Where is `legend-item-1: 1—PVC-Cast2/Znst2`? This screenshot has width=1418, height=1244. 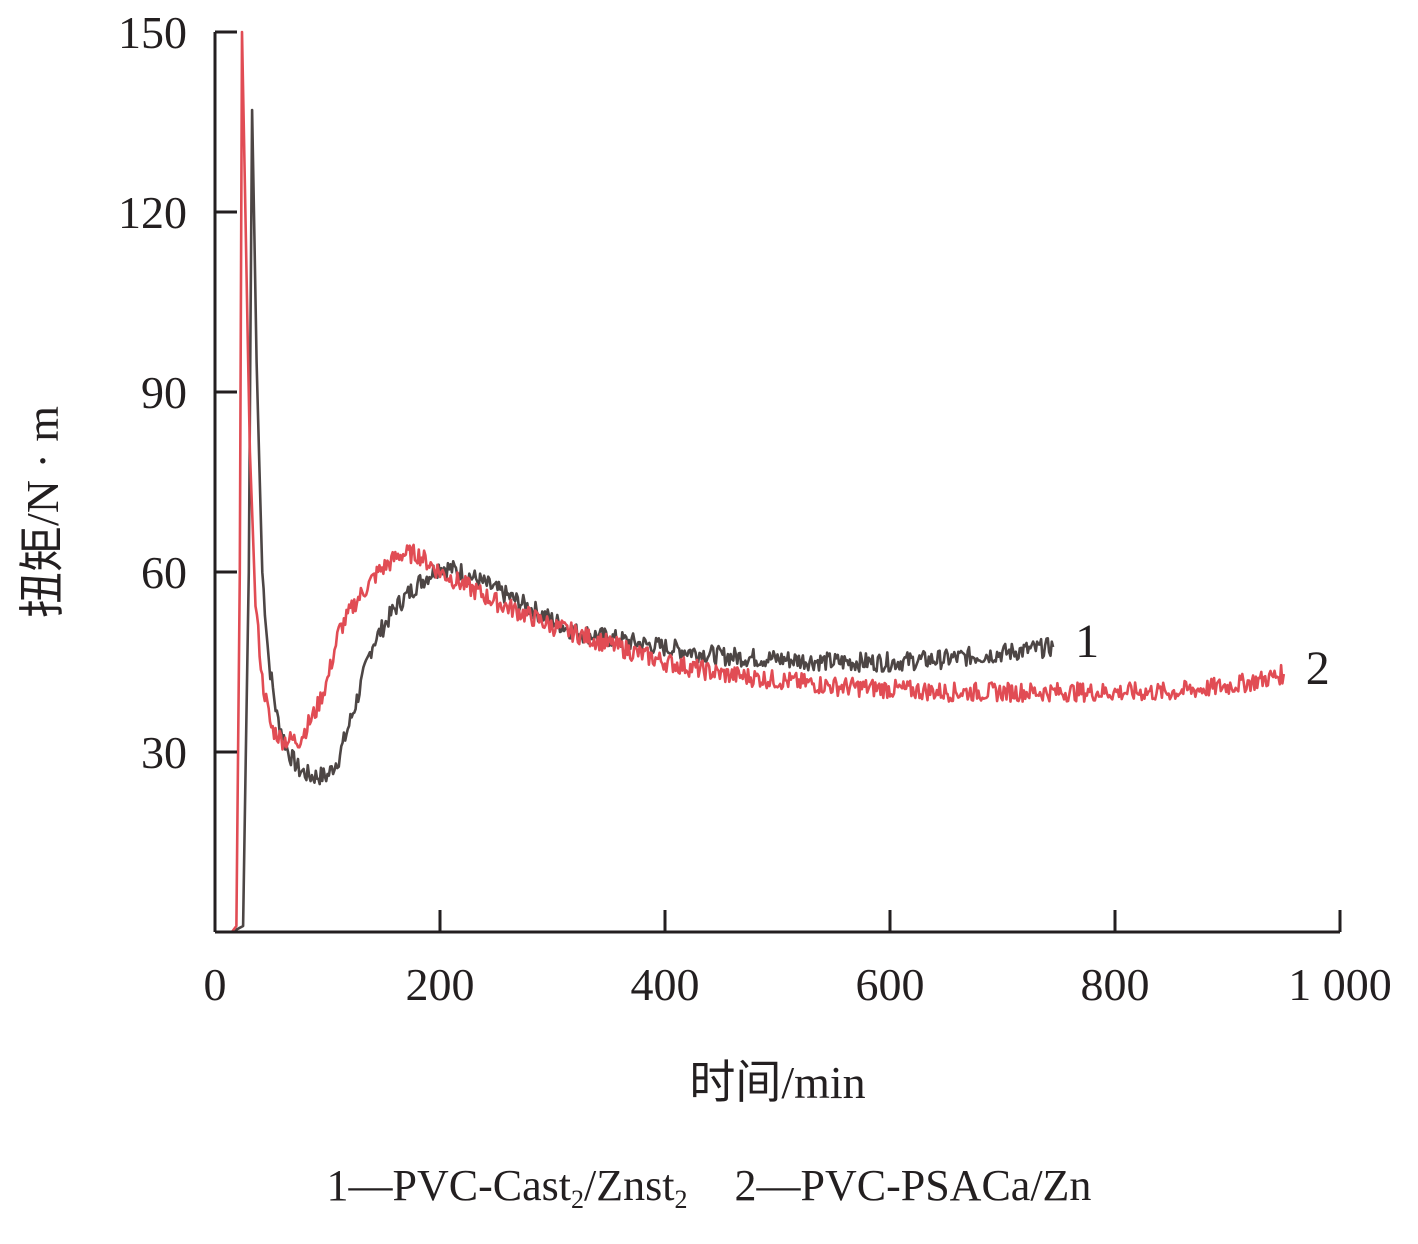 legend-item-1: 1—PVC-Cast2/Znst2 is located at coordinates (507, 1187).